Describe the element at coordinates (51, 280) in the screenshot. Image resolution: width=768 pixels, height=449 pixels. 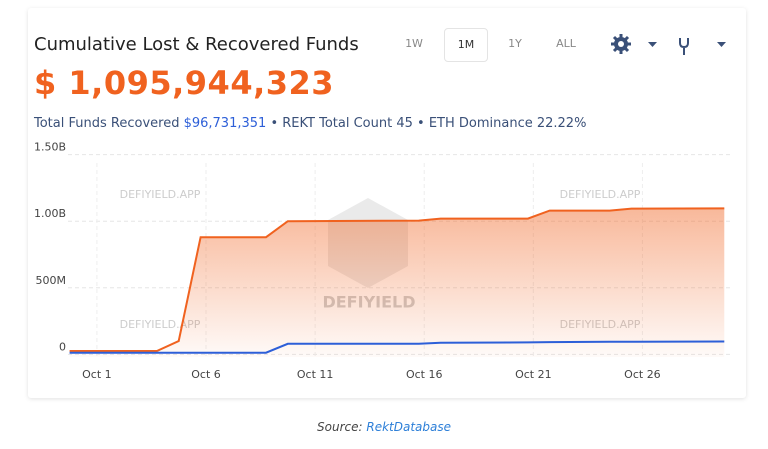
I see `y-tick-label: 500M` at that location.